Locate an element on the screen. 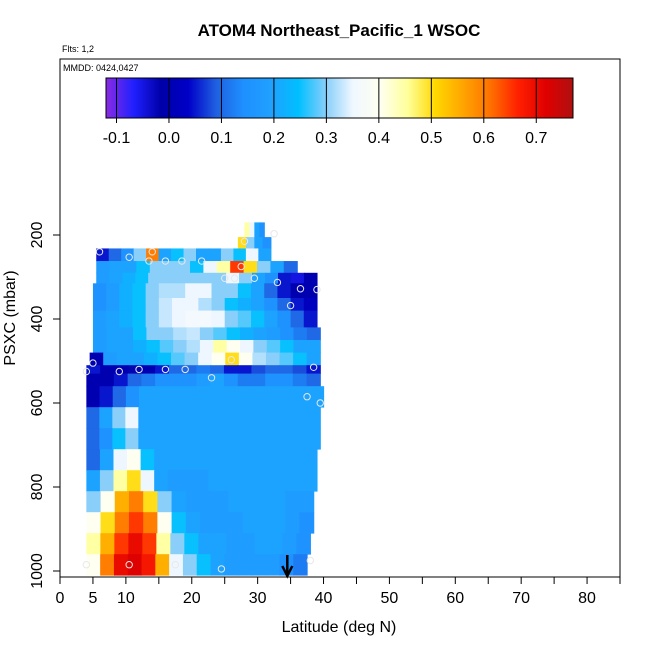 The height and width of the screenshot is (650, 650). colorbar: -0.1 0.0 0.1 0.2 0.3 0.4 0.5 0.6 0.7 is located at coordinates (338, 112).